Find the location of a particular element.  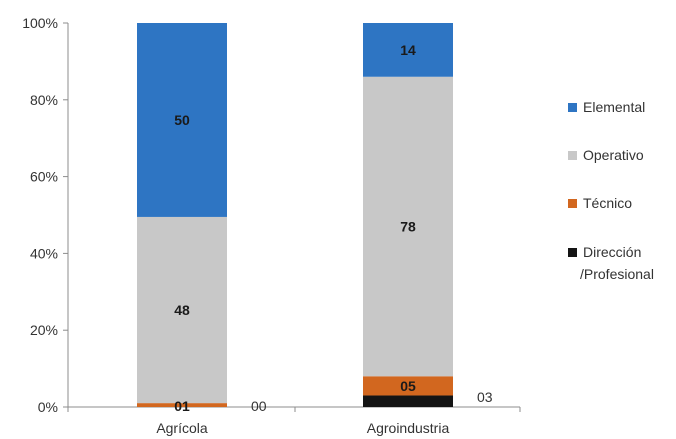

data-label: 01 is located at coordinates (182, 406).